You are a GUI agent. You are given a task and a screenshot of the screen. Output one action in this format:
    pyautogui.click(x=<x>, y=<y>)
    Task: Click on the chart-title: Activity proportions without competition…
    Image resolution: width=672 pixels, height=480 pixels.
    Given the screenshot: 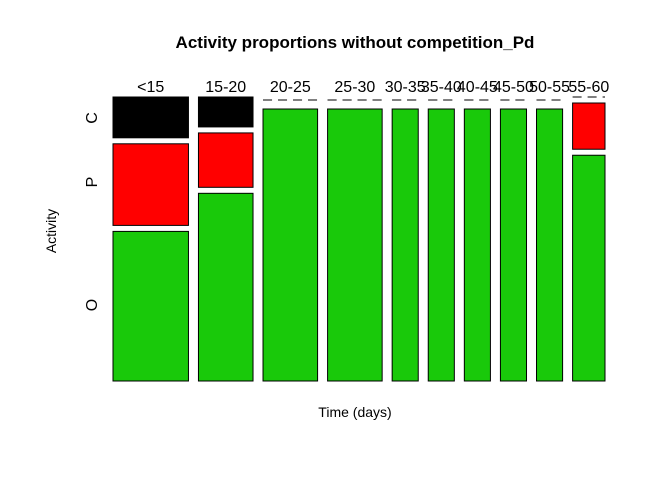 What is the action you would take?
    pyautogui.click(x=355, y=42)
    